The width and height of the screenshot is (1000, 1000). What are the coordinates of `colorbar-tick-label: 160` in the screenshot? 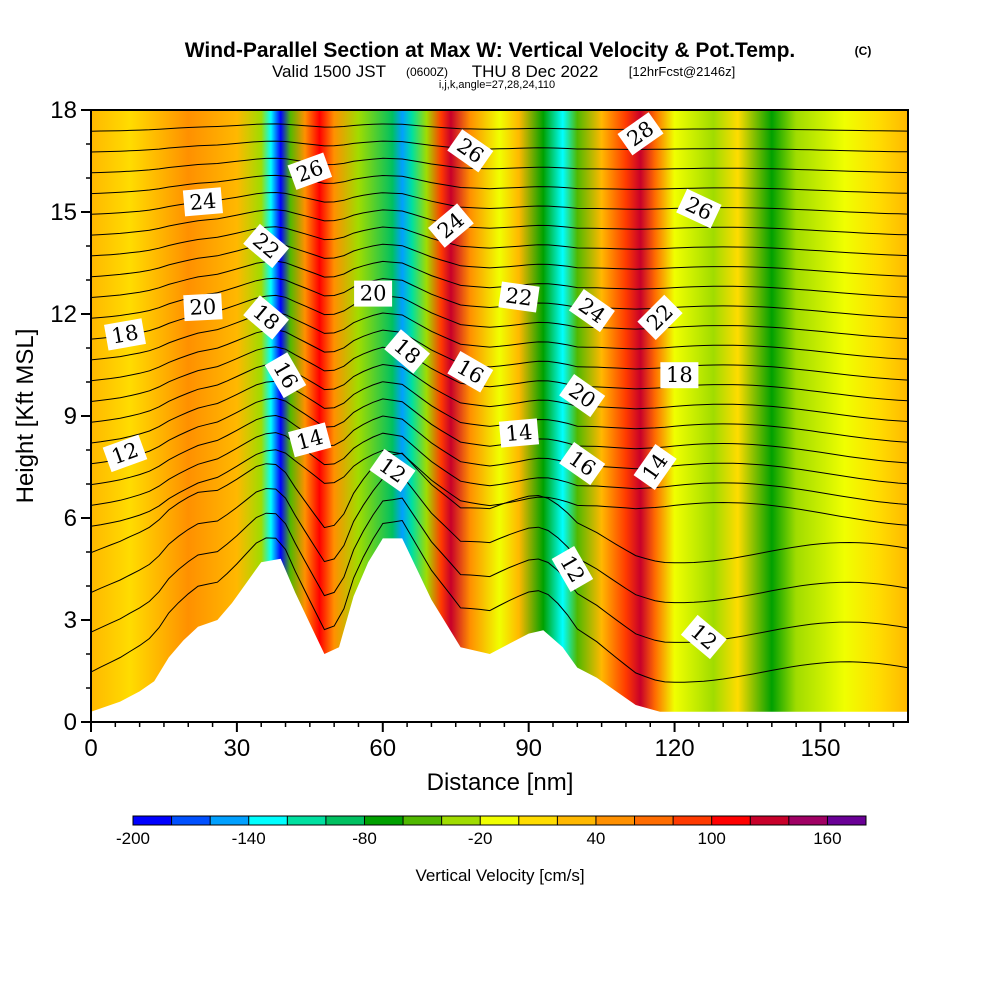 It's located at (827, 838).